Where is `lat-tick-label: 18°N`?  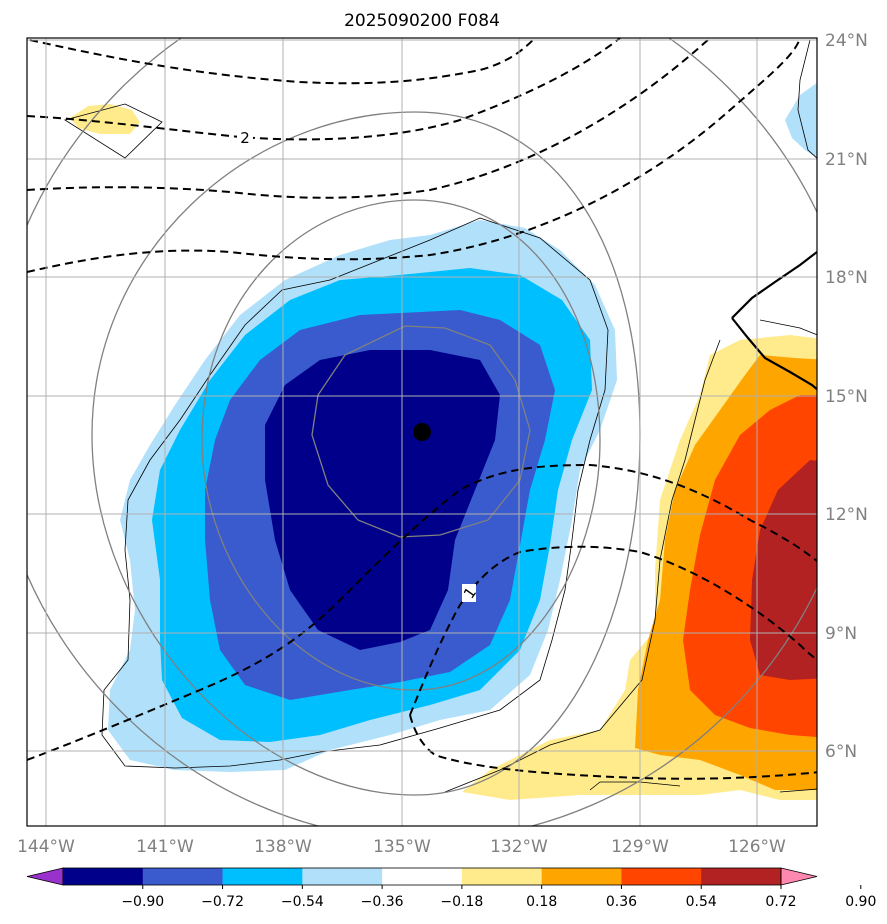
lat-tick-label: 18°N is located at coordinates (846, 278).